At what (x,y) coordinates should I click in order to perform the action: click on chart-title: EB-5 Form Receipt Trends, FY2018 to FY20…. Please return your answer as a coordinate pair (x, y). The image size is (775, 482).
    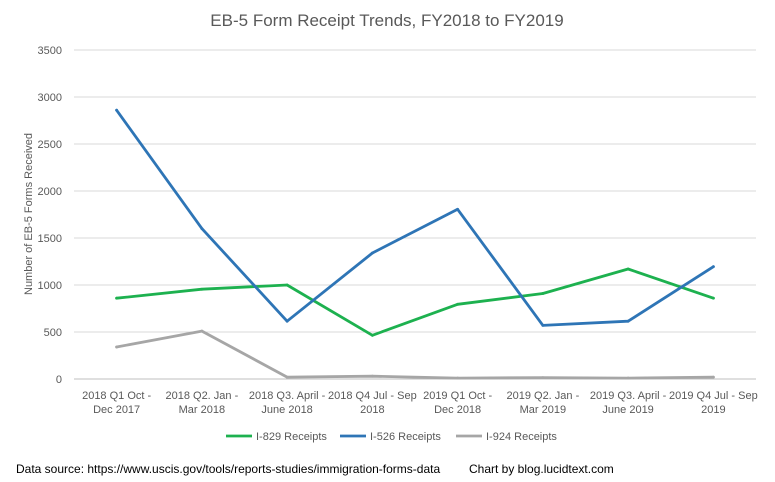
    Looking at the image, I should click on (386, 20).